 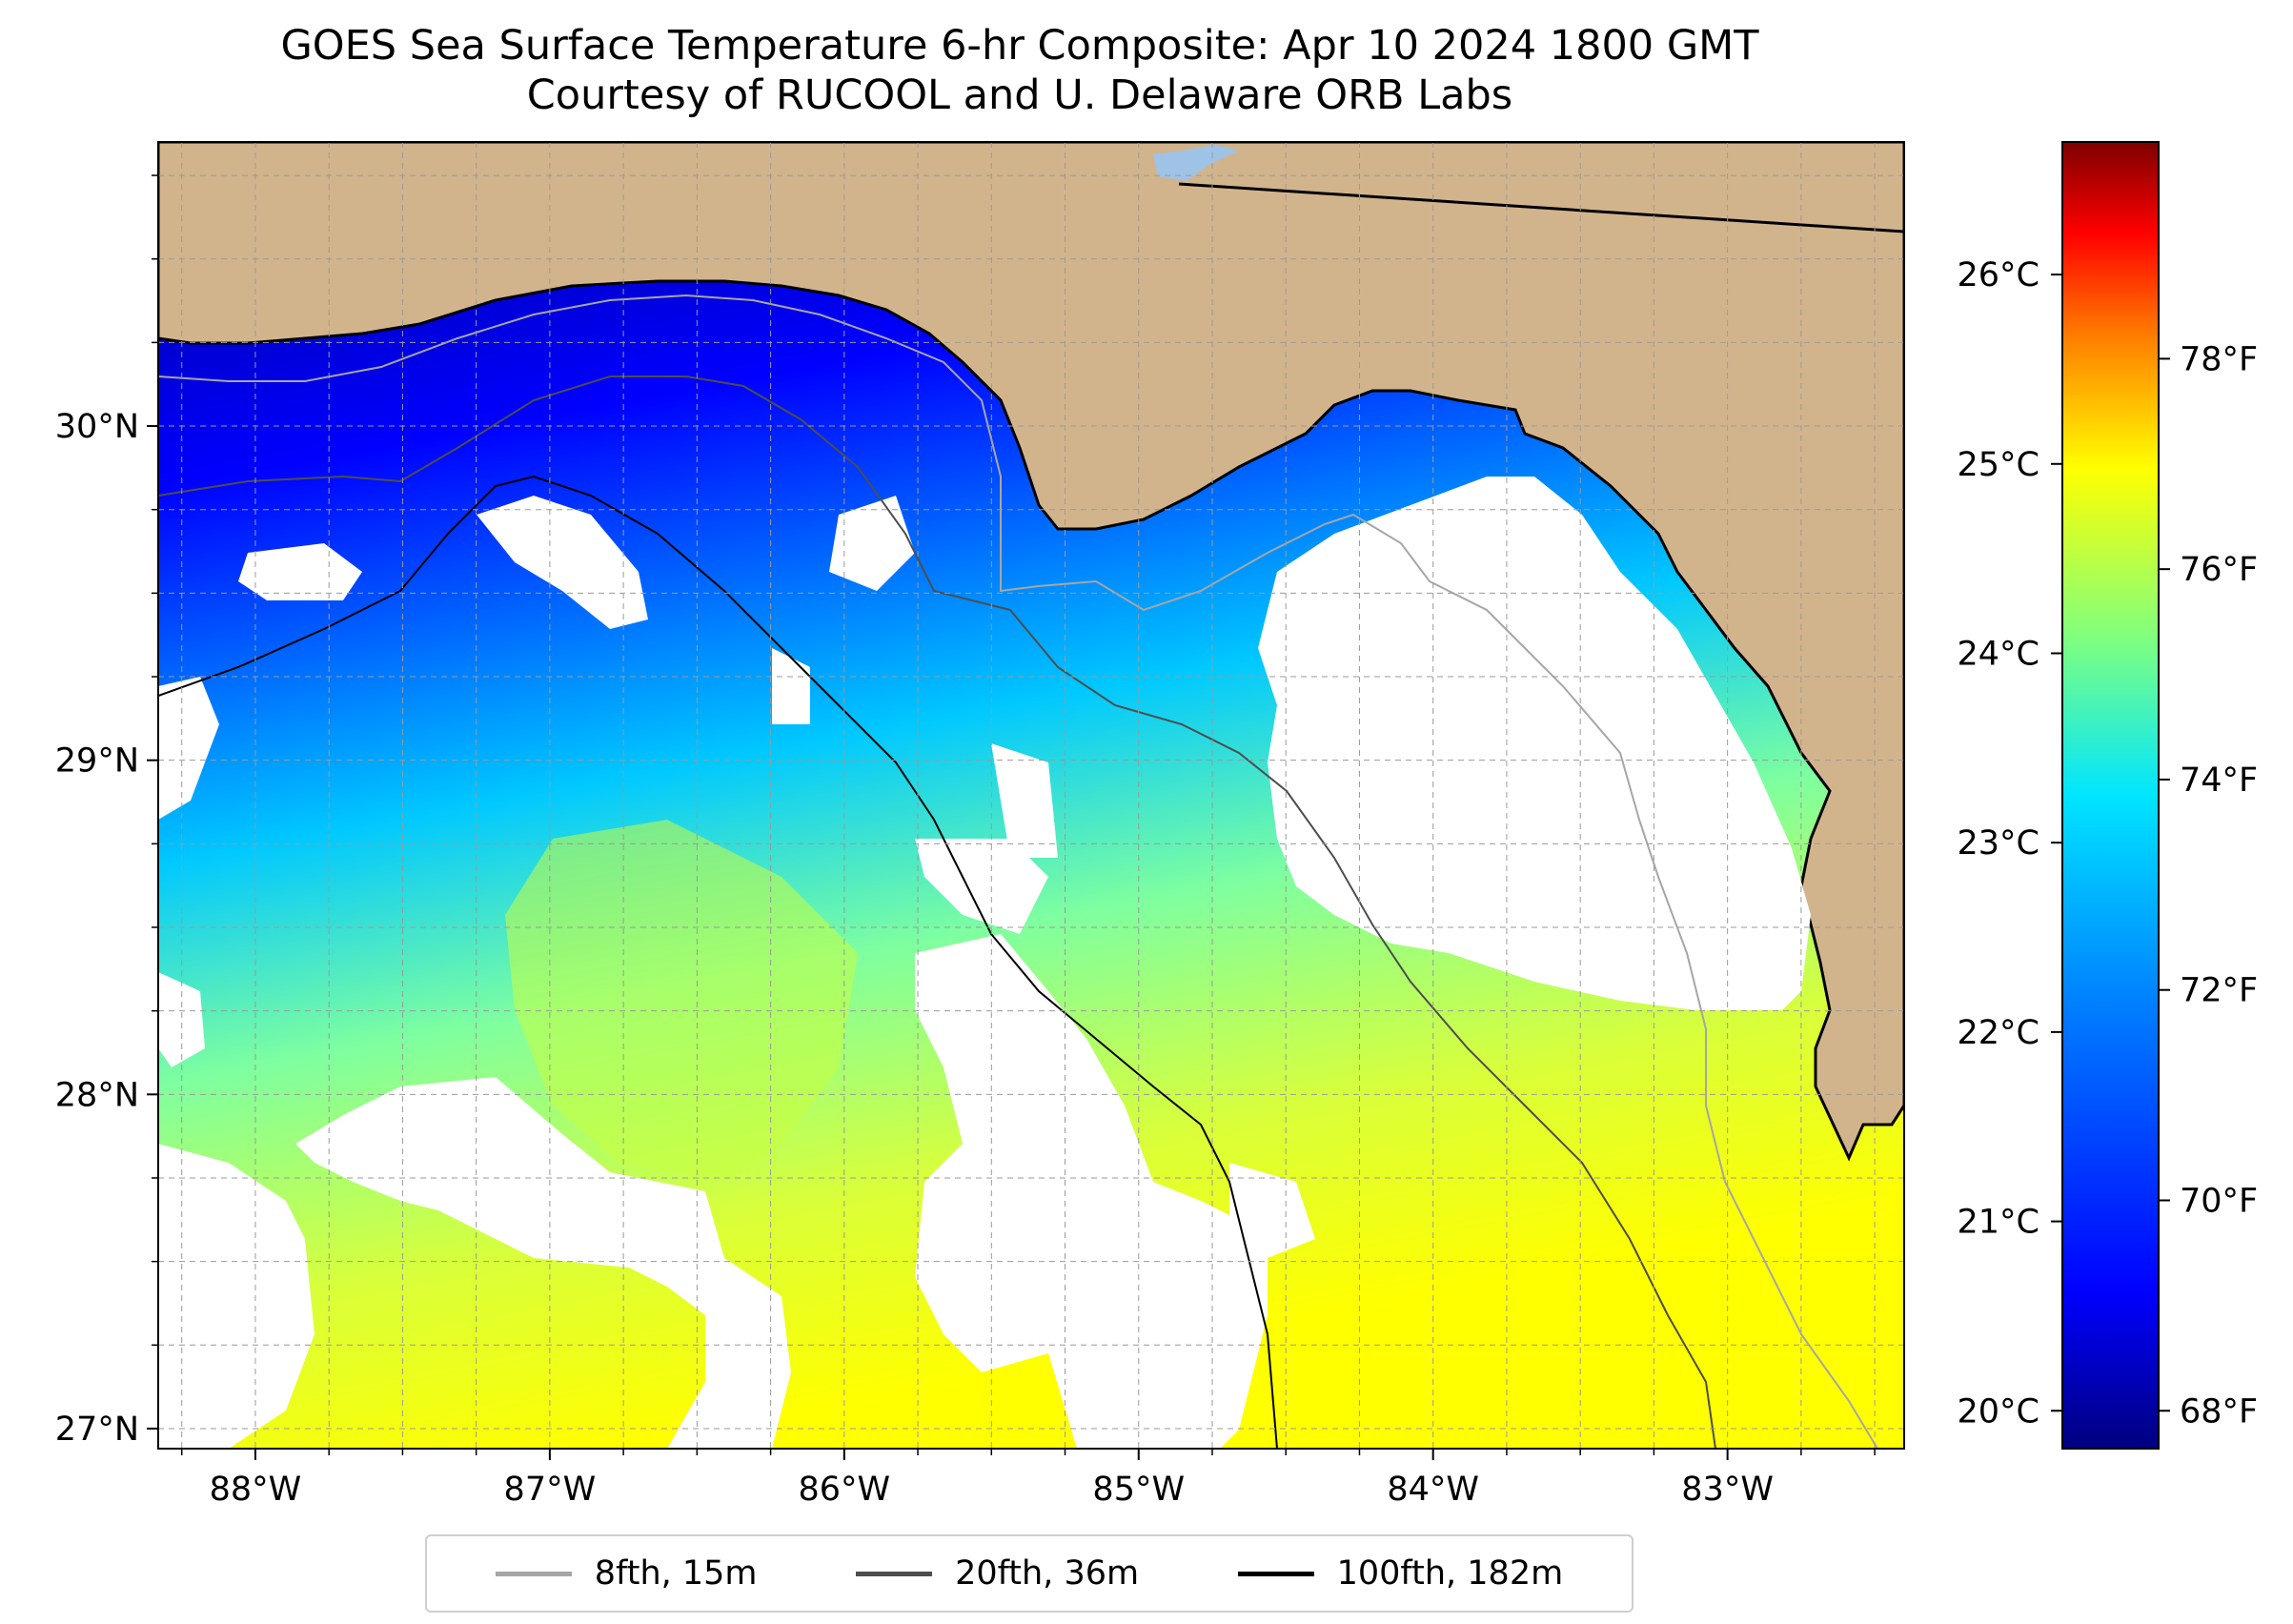 I want to click on fahrenheit-label: 74°F, so click(x=2219, y=780).